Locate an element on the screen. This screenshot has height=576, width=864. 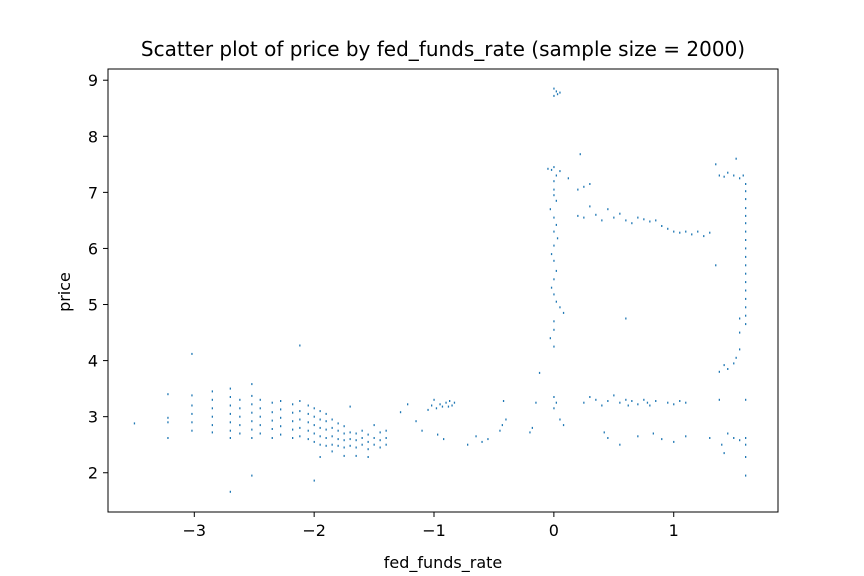
x-axis-label: fed_funds_rate is located at coordinates (443, 563).